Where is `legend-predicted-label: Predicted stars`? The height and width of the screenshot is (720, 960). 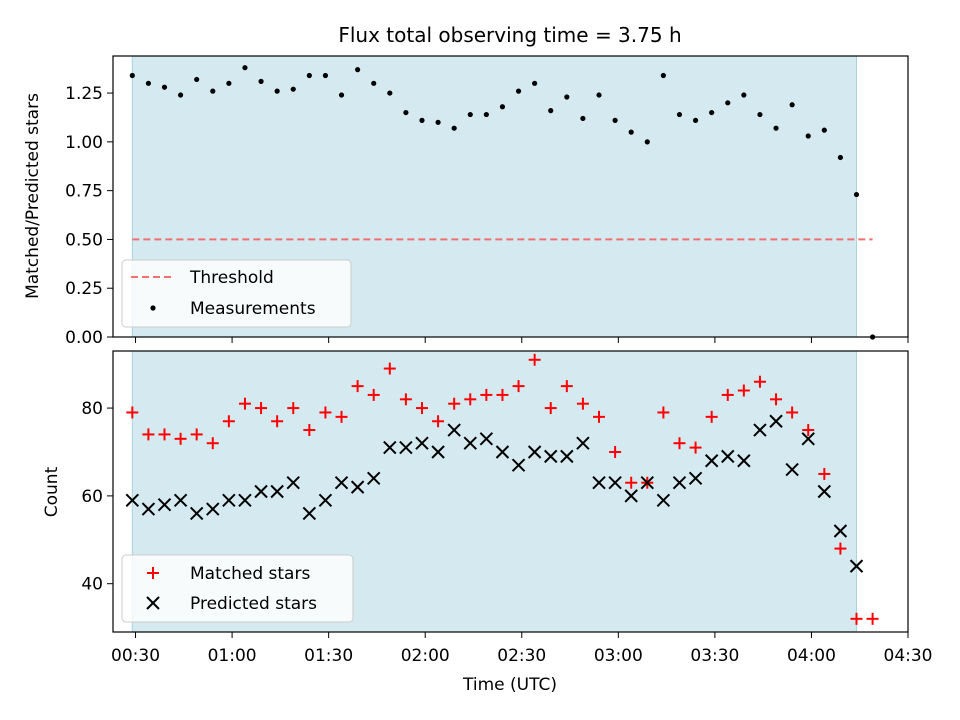 legend-predicted-label: Predicted stars is located at coordinates (253, 604).